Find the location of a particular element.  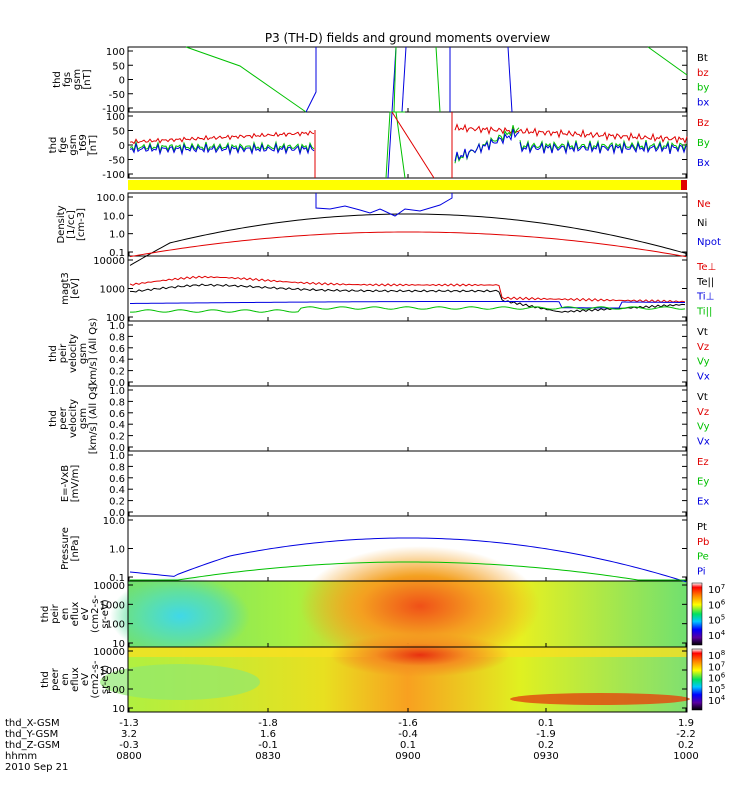

quality-flag-bar is located at coordinates (404, 185).